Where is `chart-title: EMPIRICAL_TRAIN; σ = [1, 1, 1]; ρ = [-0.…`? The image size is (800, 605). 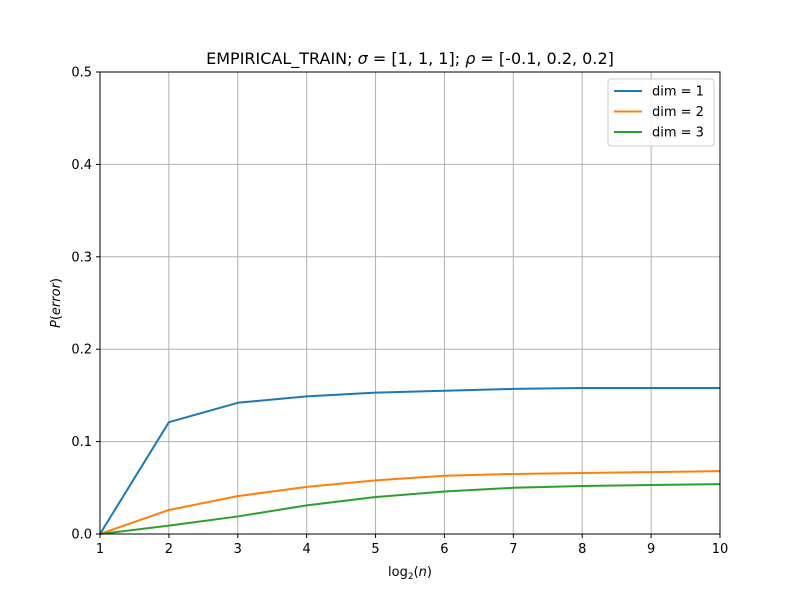 chart-title: EMPIRICAL_TRAIN; σ = [1, 1, 1]; ρ = [-0.… is located at coordinates (410, 59).